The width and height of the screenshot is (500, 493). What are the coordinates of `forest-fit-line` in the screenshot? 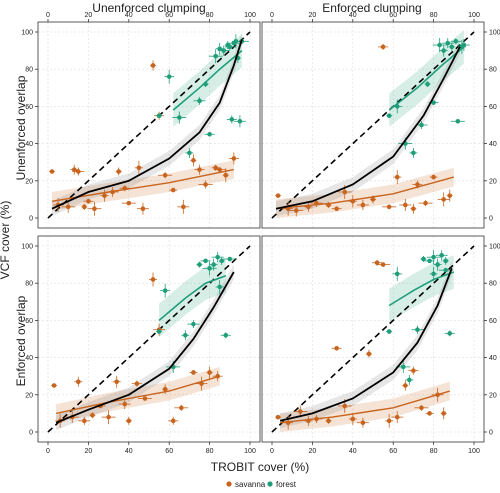 It's located at (421, 289).